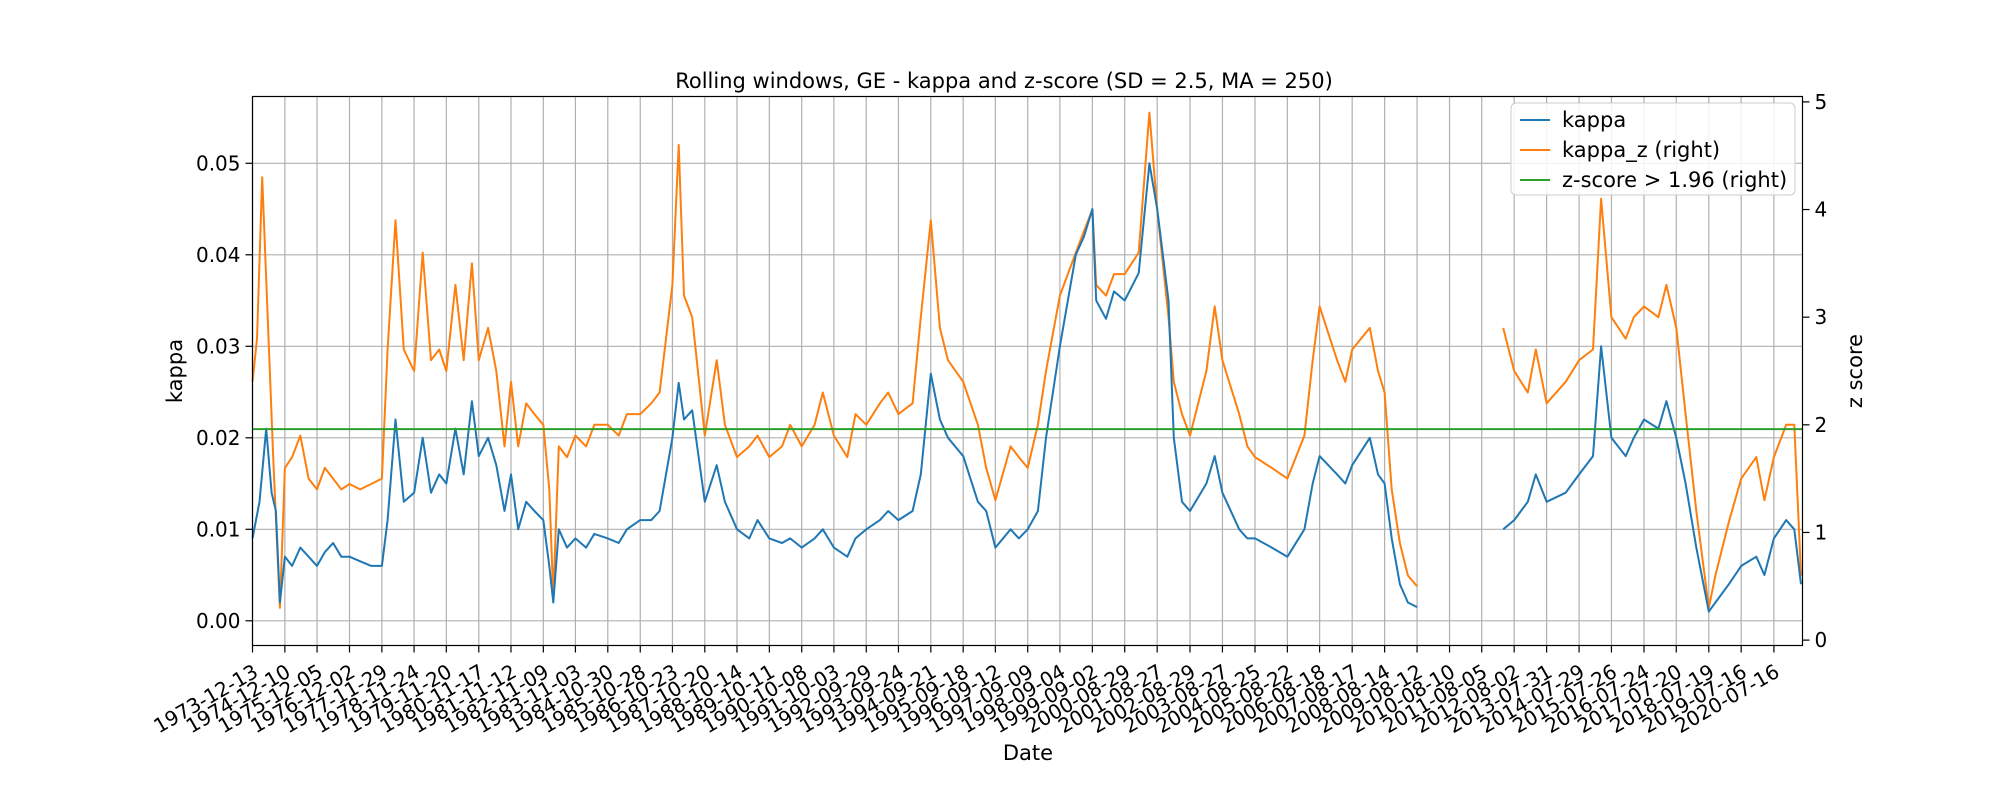  Describe the element at coordinates (1028, 753) in the screenshot. I see `x-axis-label: Date` at that location.